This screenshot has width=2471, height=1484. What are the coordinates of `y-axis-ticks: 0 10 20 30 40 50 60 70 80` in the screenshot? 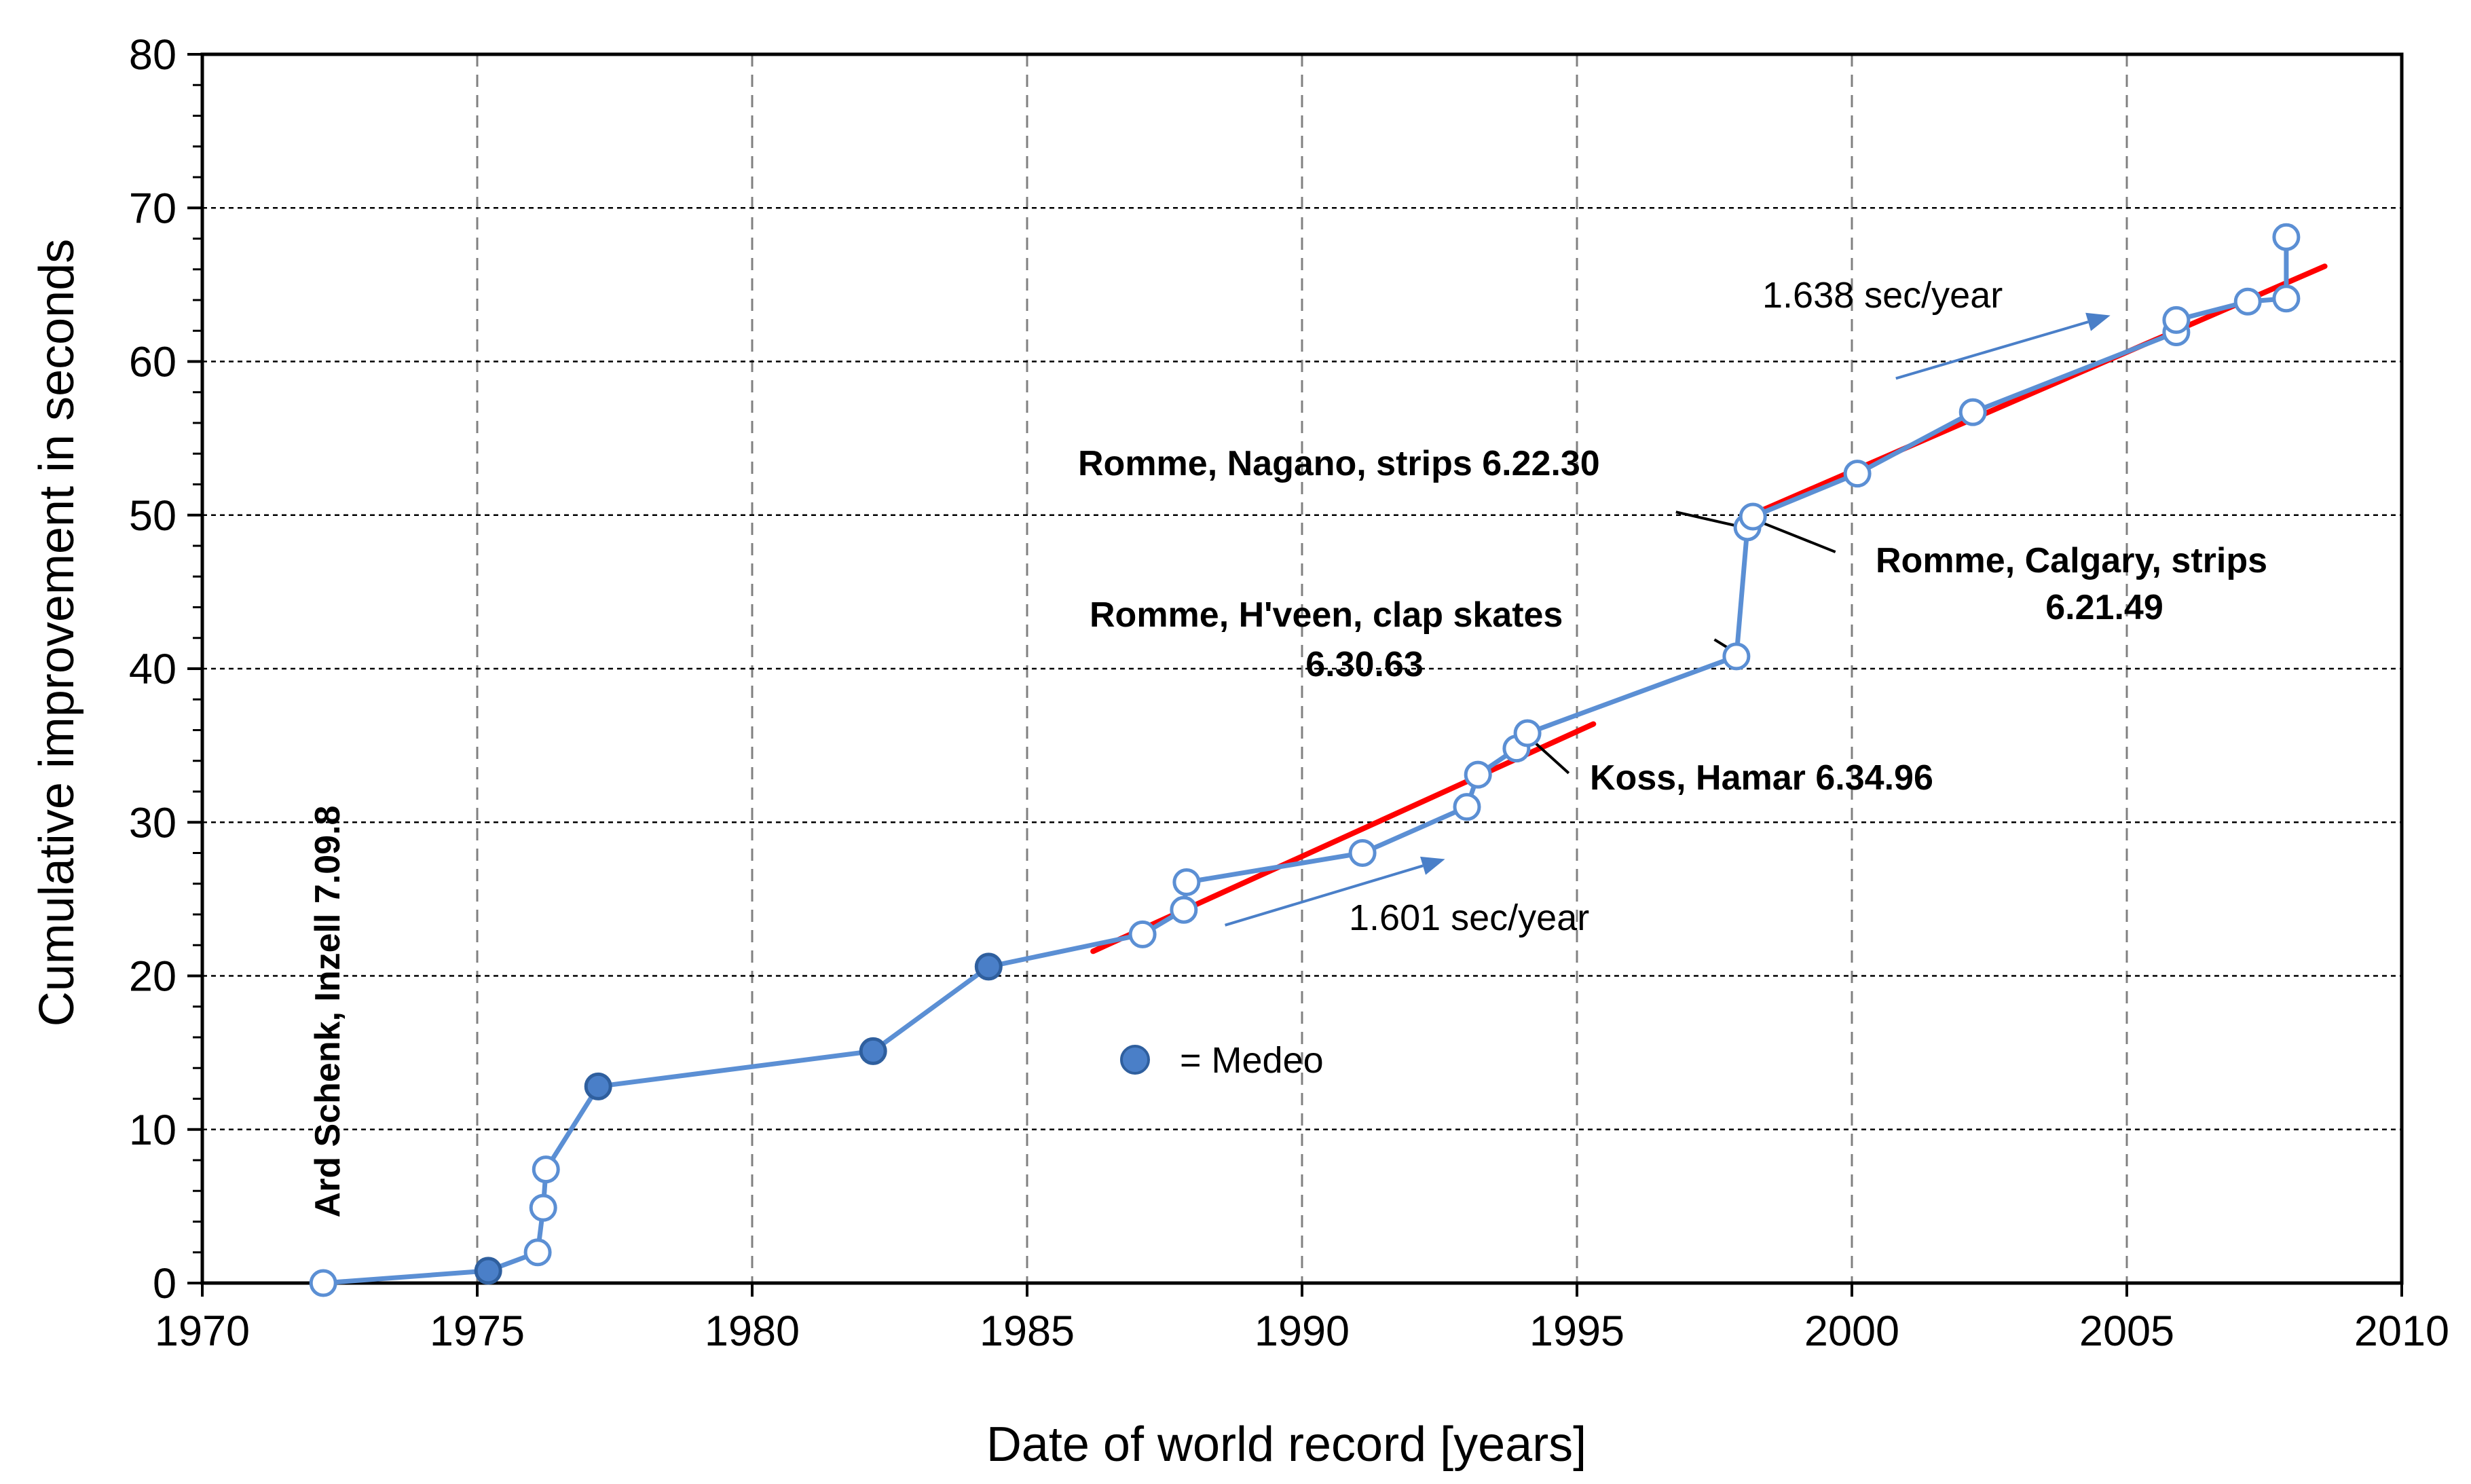 It's located at (166, 669).